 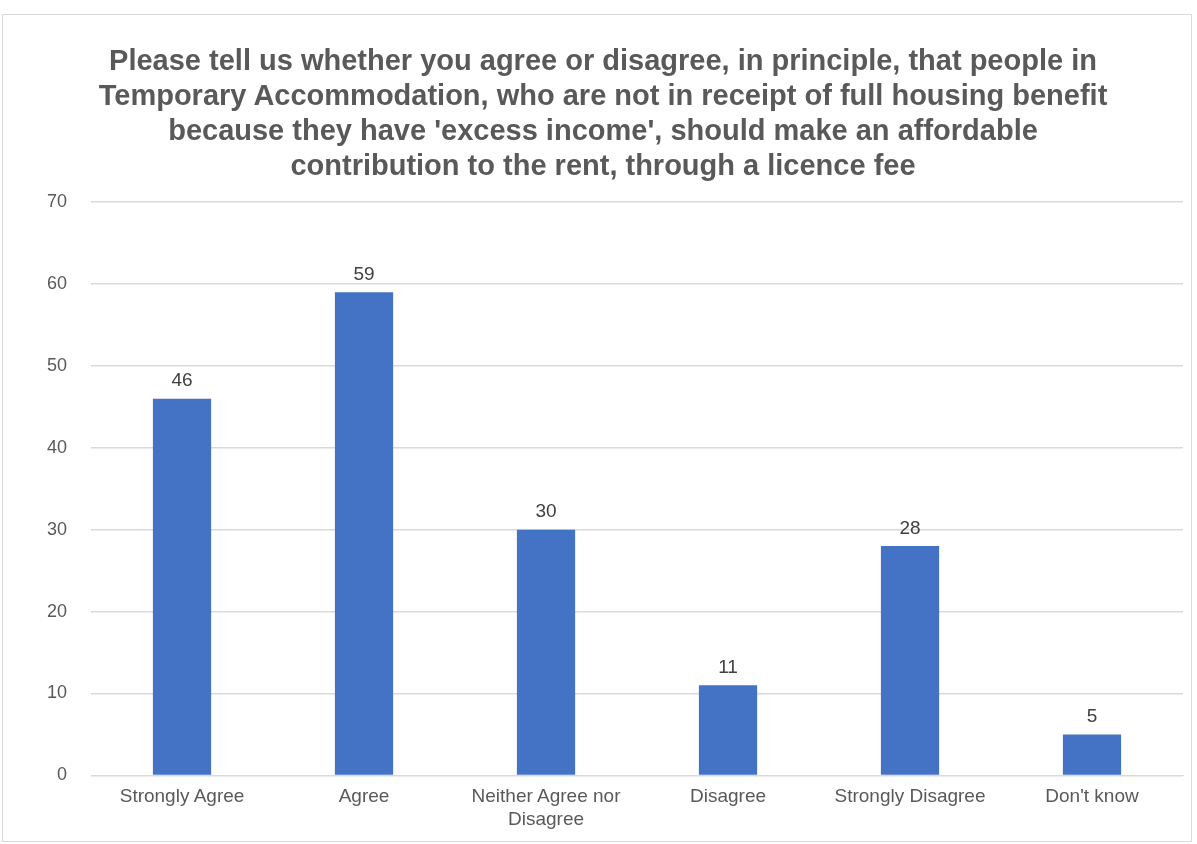 What do you see at coordinates (728, 796) in the screenshot?
I see `x-tick-label: Disagree` at bounding box center [728, 796].